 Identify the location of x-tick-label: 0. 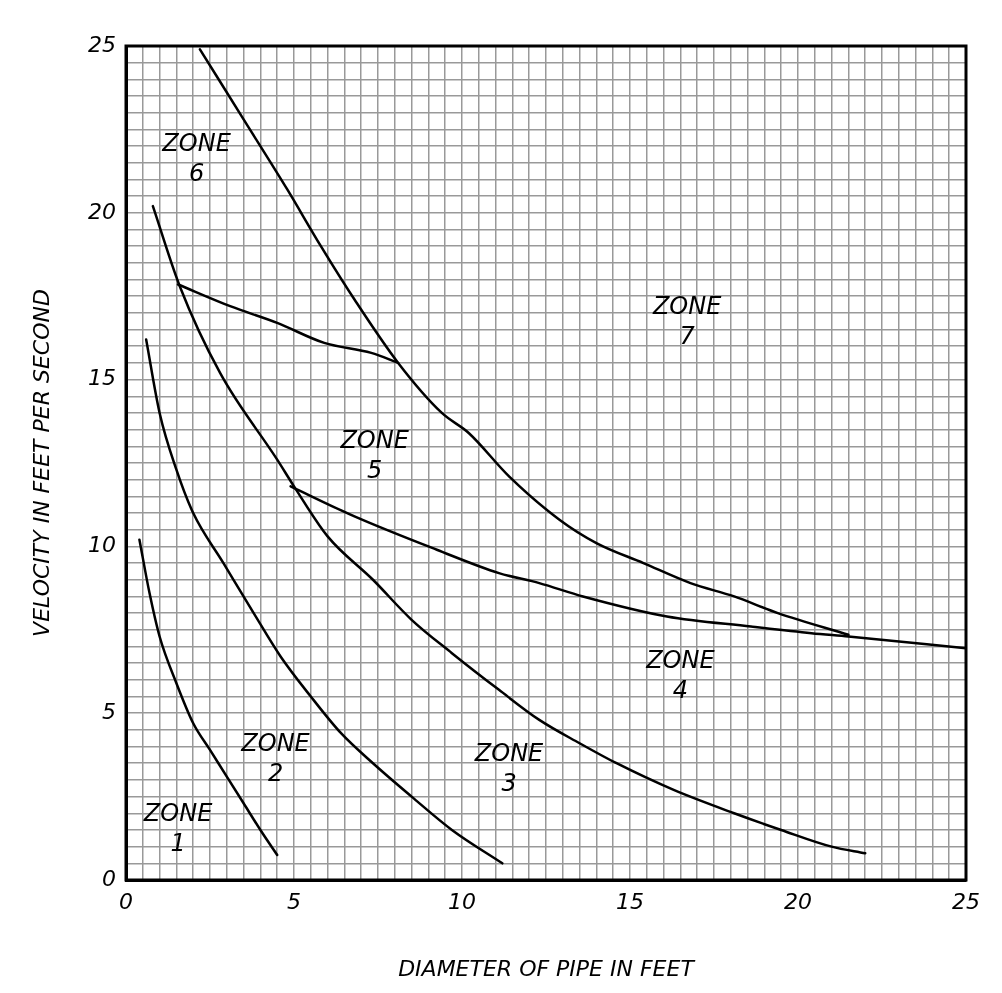
(126, 901).